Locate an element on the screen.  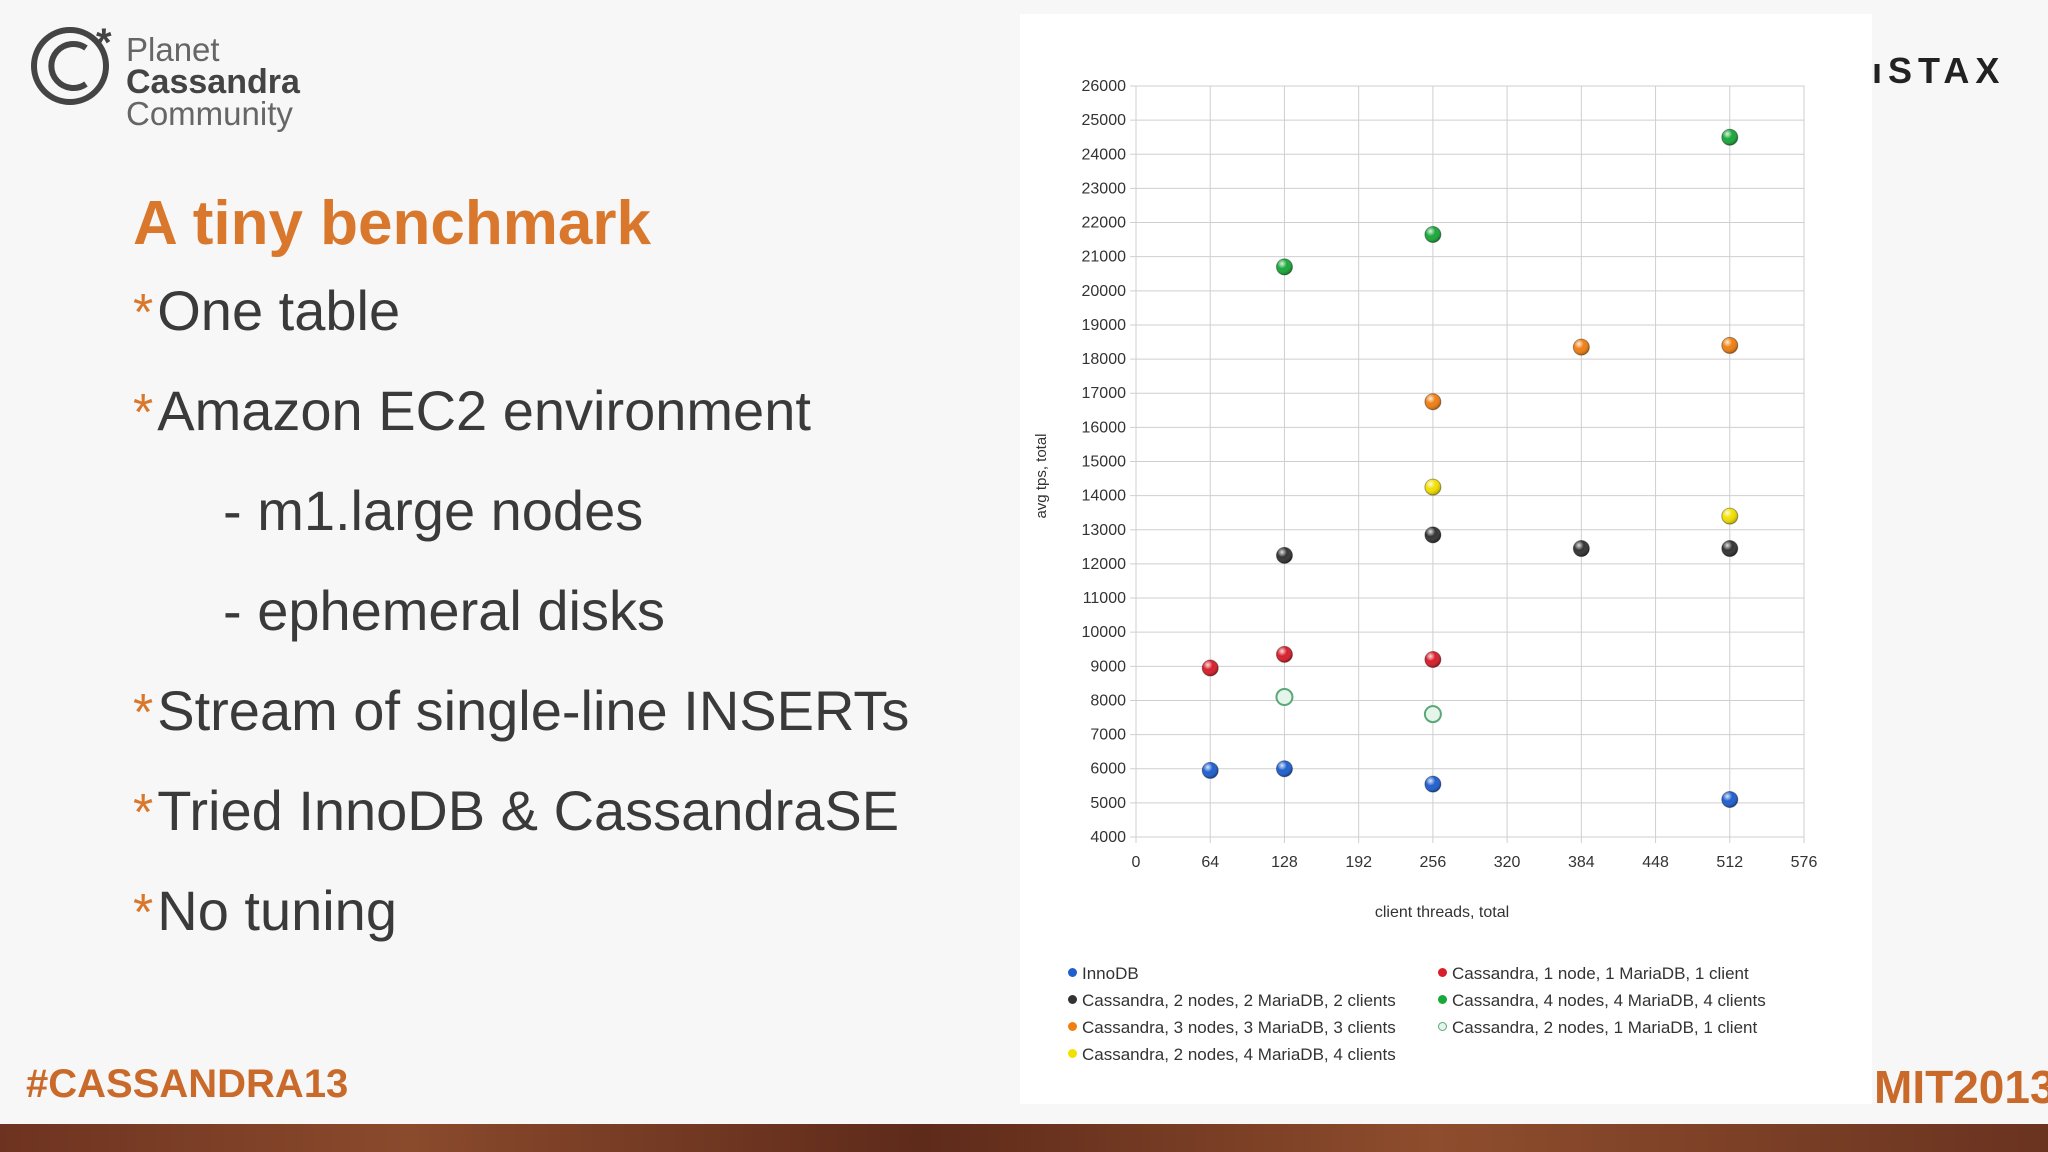
x-tick-label: 320 is located at coordinates (1507, 862).